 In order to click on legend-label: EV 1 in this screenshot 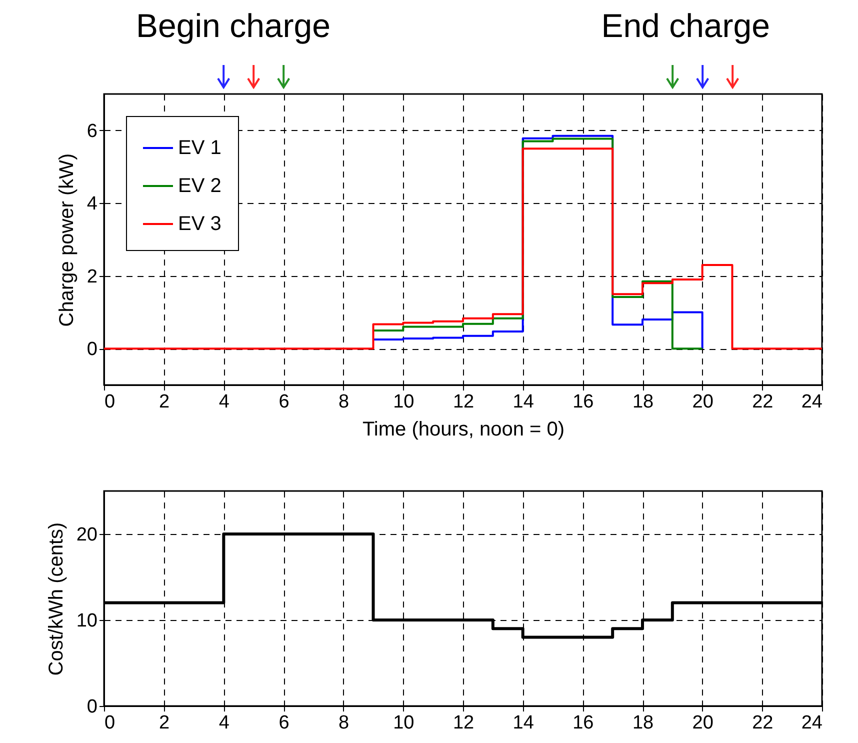, I will do `click(200, 148)`.